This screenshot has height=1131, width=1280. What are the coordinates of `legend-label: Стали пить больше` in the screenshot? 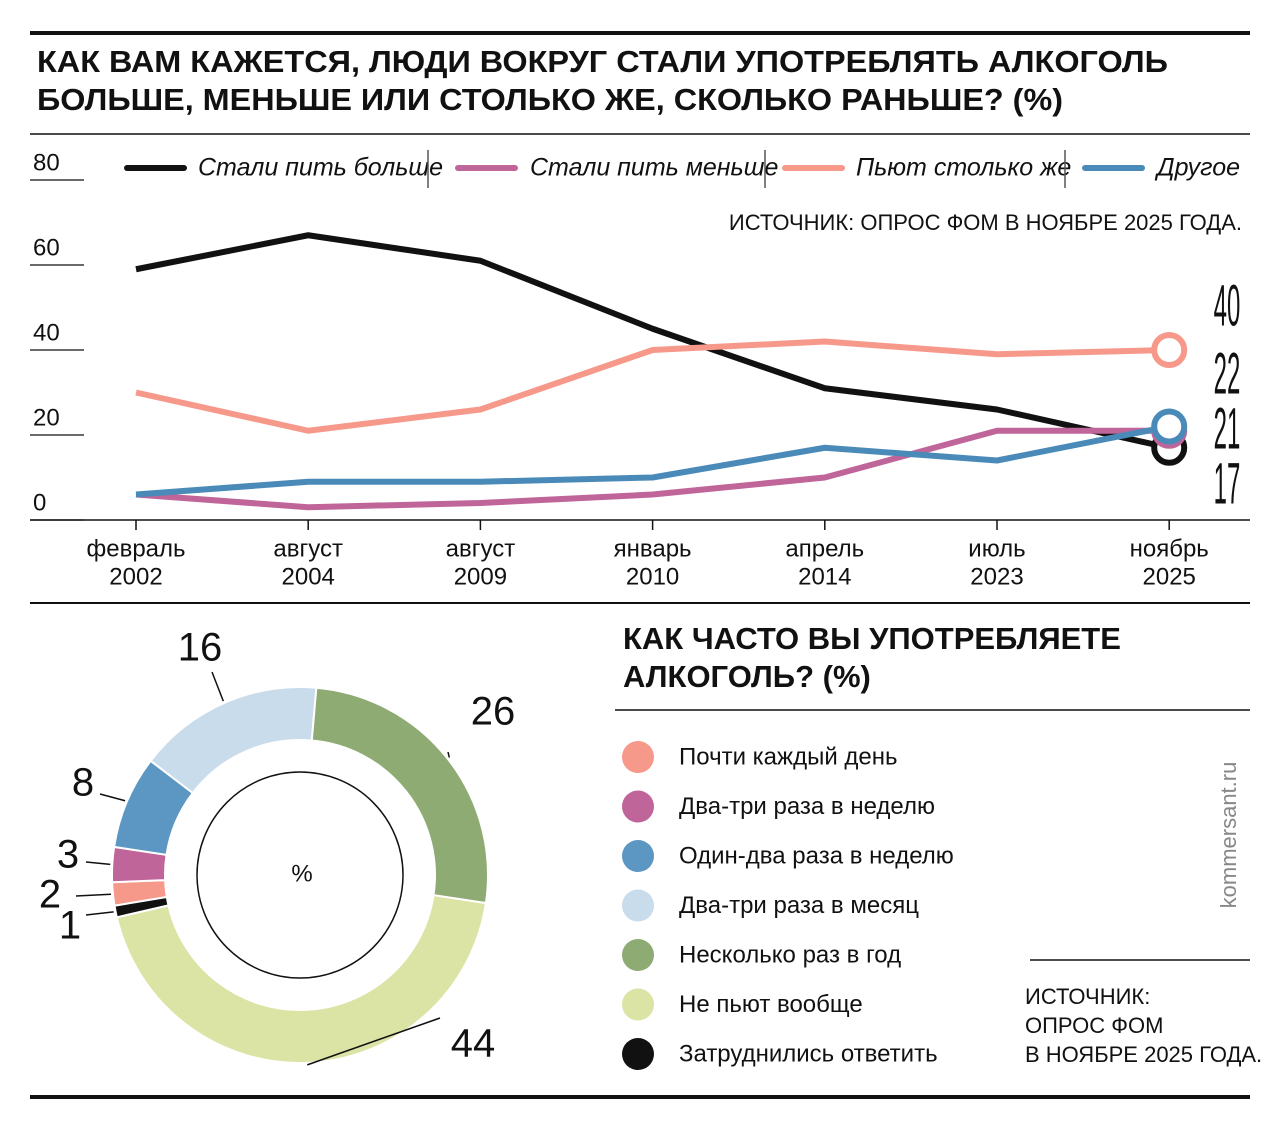 It's located at (320, 168).